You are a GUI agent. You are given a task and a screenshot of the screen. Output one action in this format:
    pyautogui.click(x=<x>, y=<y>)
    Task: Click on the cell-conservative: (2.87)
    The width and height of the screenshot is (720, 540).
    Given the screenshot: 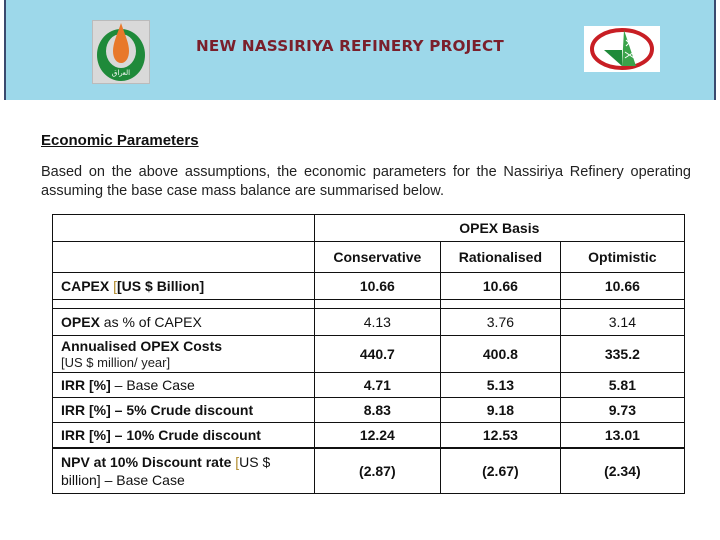 What is the action you would take?
    pyautogui.click(x=377, y=470)
    